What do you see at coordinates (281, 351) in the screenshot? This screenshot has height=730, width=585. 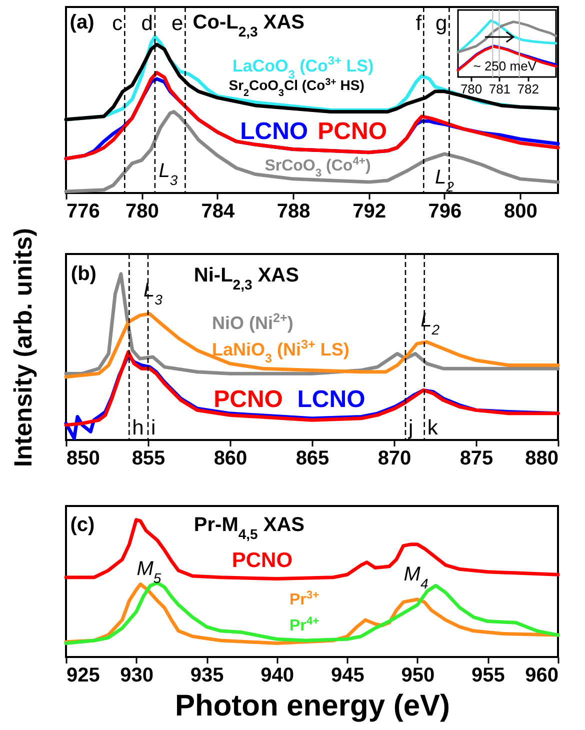 I see `series-label: LaNiO$_{3}$ (Ni$^{3+}$ LS)` at bounding box center [281, 351].